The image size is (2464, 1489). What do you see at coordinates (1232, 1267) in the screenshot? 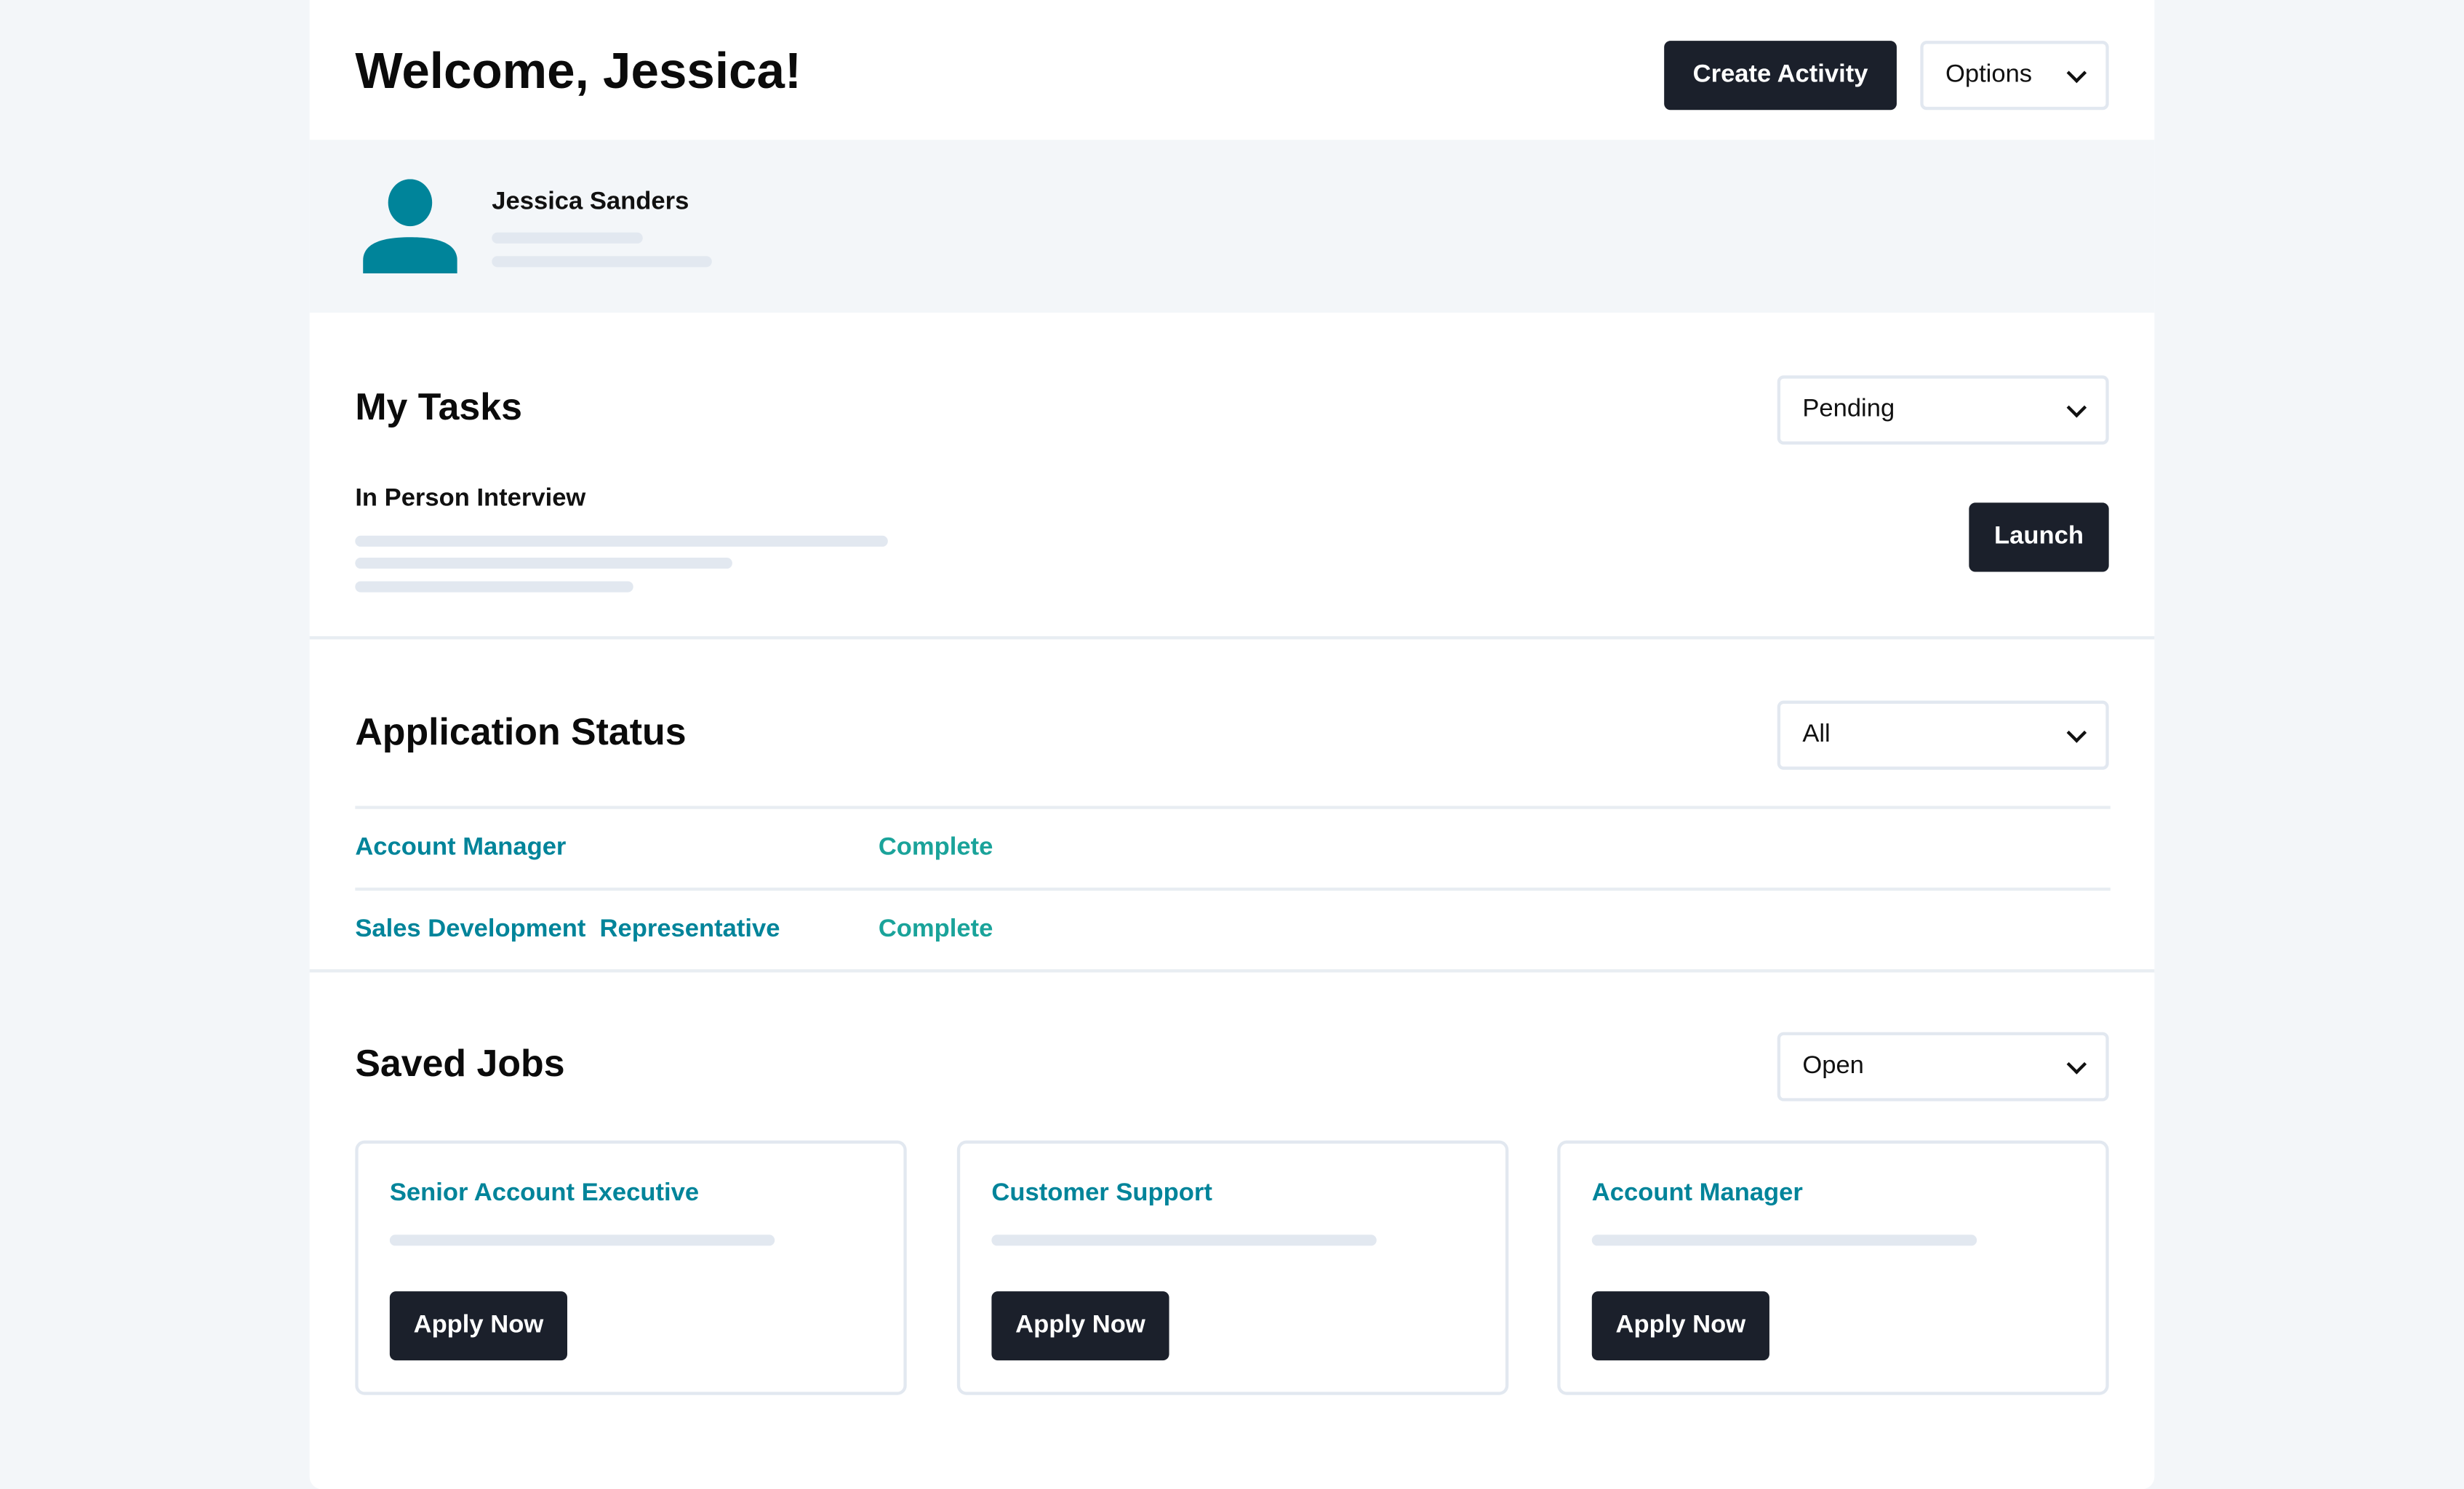
I see `saved-job-card: Customer Support Apply Now` at bounding box center [1232, 1267].